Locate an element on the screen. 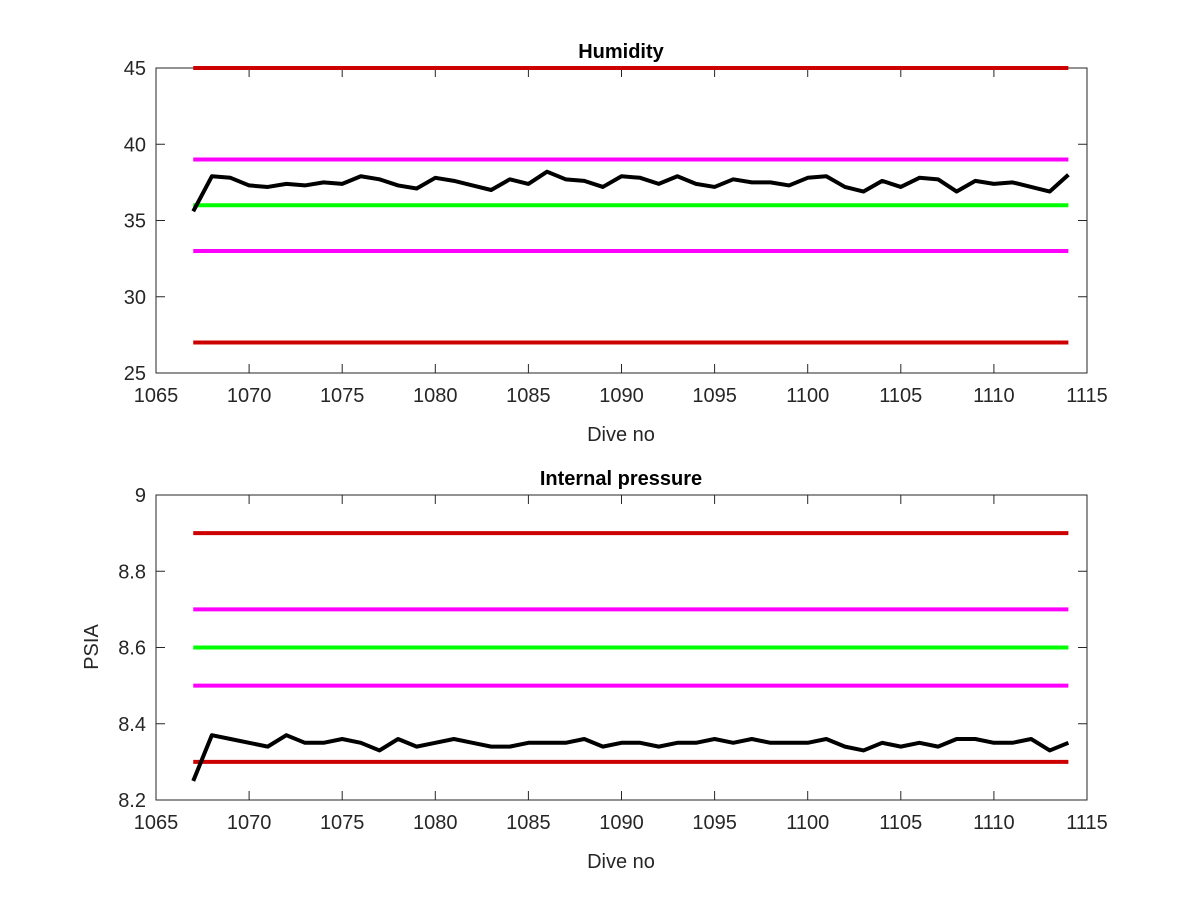 Image resolution: width=1200 pixels, height=900 pixels. internal-pressure-x-tick-label: 1115 is located at coordinates (1087, 823).